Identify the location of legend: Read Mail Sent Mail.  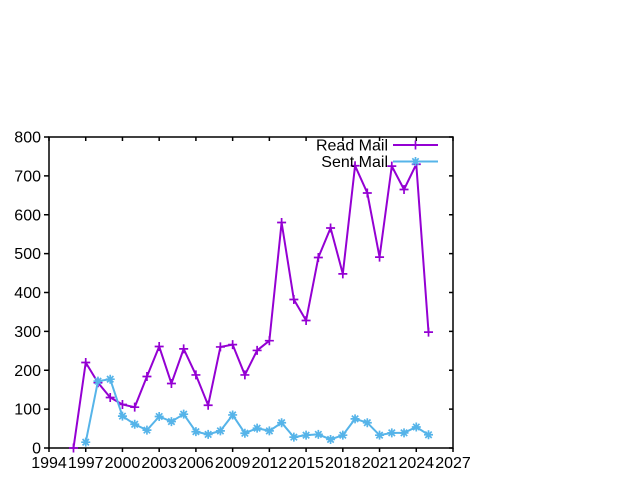
(352, 155).